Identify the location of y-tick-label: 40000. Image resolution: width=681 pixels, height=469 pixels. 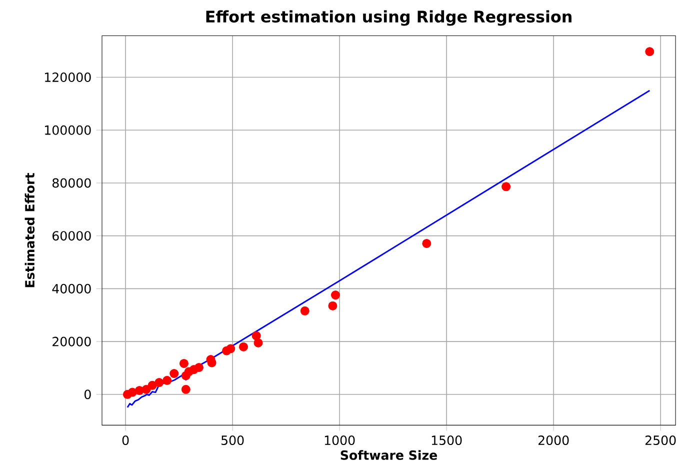
(71, 289).